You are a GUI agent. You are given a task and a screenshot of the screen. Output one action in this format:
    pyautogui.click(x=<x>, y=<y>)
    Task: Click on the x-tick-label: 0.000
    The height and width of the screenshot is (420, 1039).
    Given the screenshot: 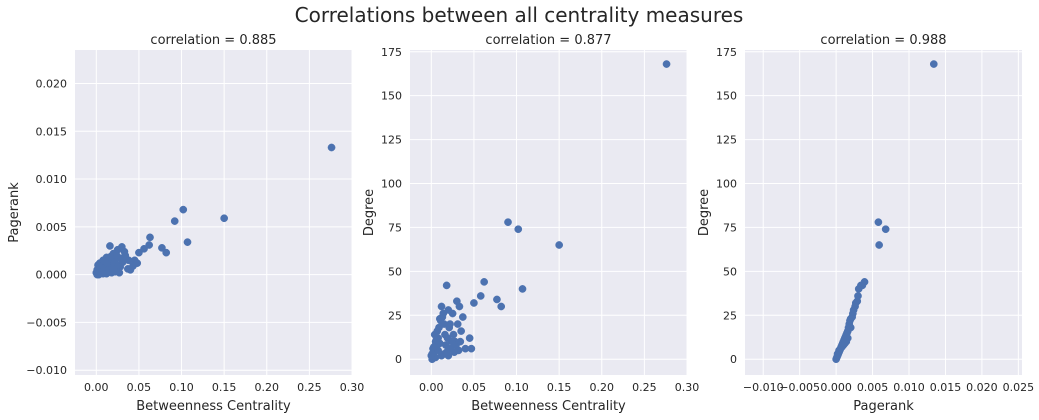 What is the action you would take?
    pyautogui.click(x=836, y=387)
    